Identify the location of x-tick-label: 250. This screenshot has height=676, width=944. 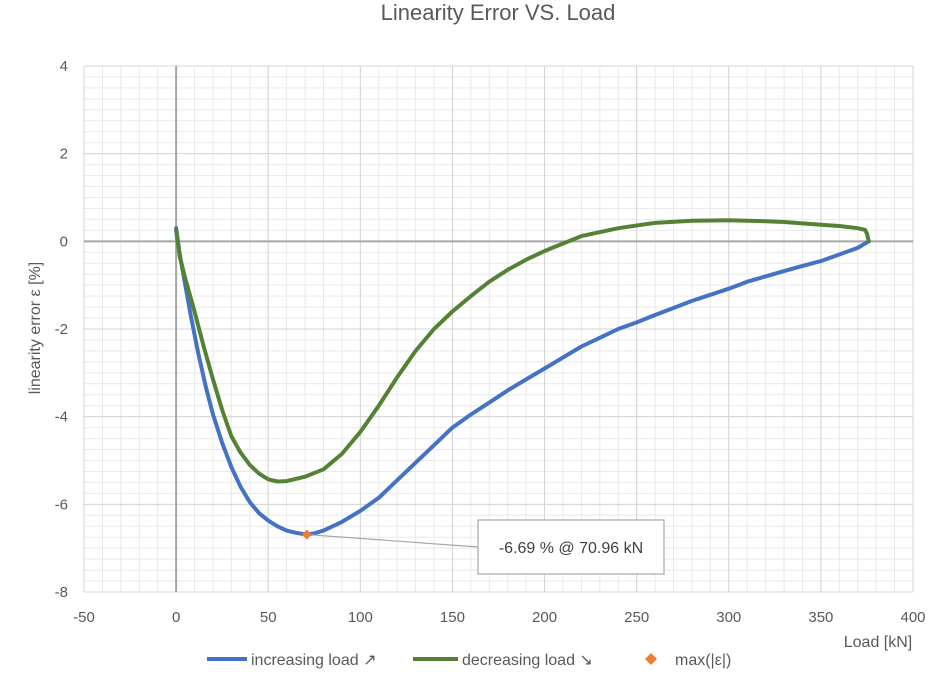
(636, 617).